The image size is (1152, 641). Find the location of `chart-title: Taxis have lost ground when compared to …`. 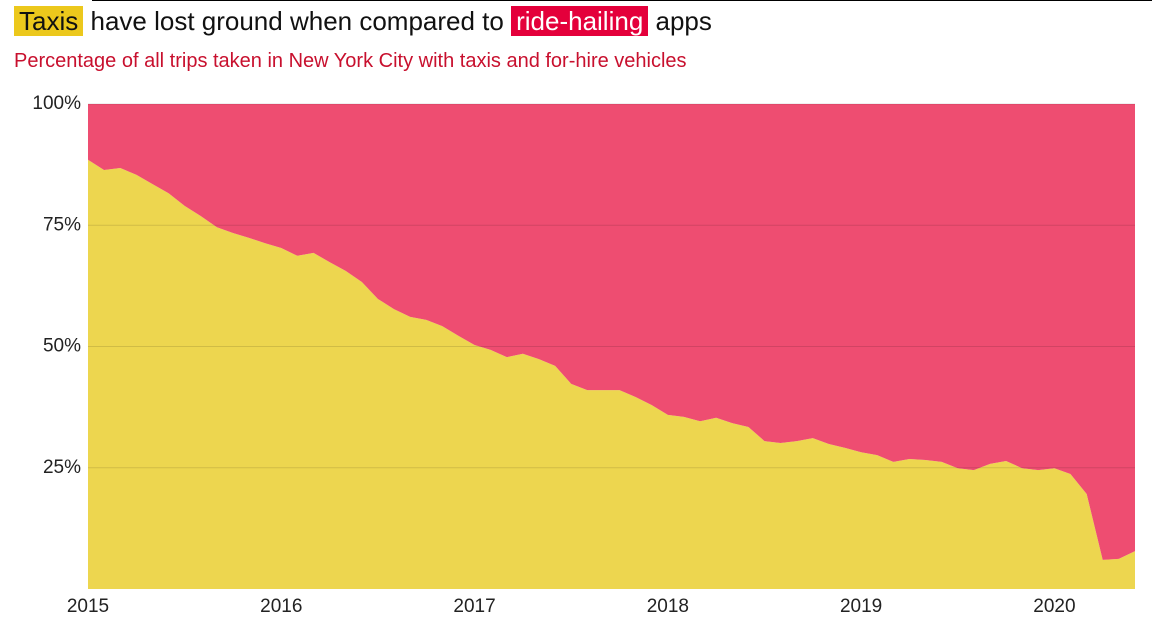

chart-title: Taxis have lost ground when compared to … is located at coordinates (363, 21).